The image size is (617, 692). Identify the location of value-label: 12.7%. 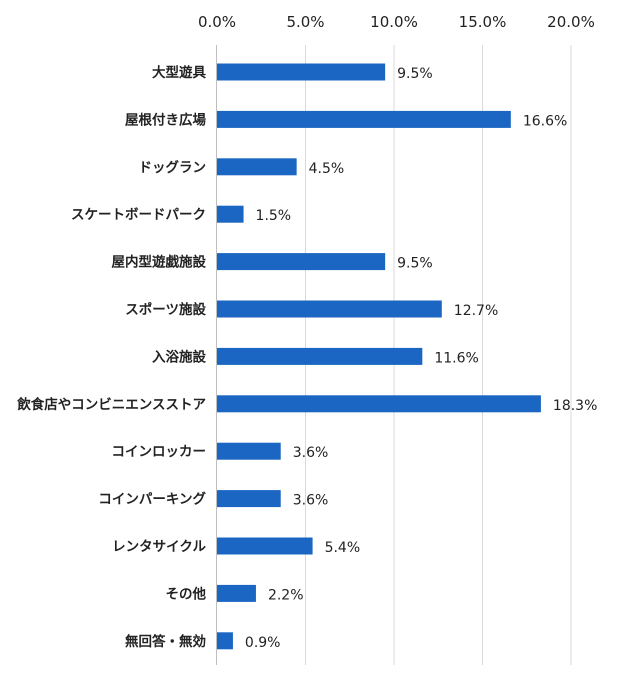
(476, 311).